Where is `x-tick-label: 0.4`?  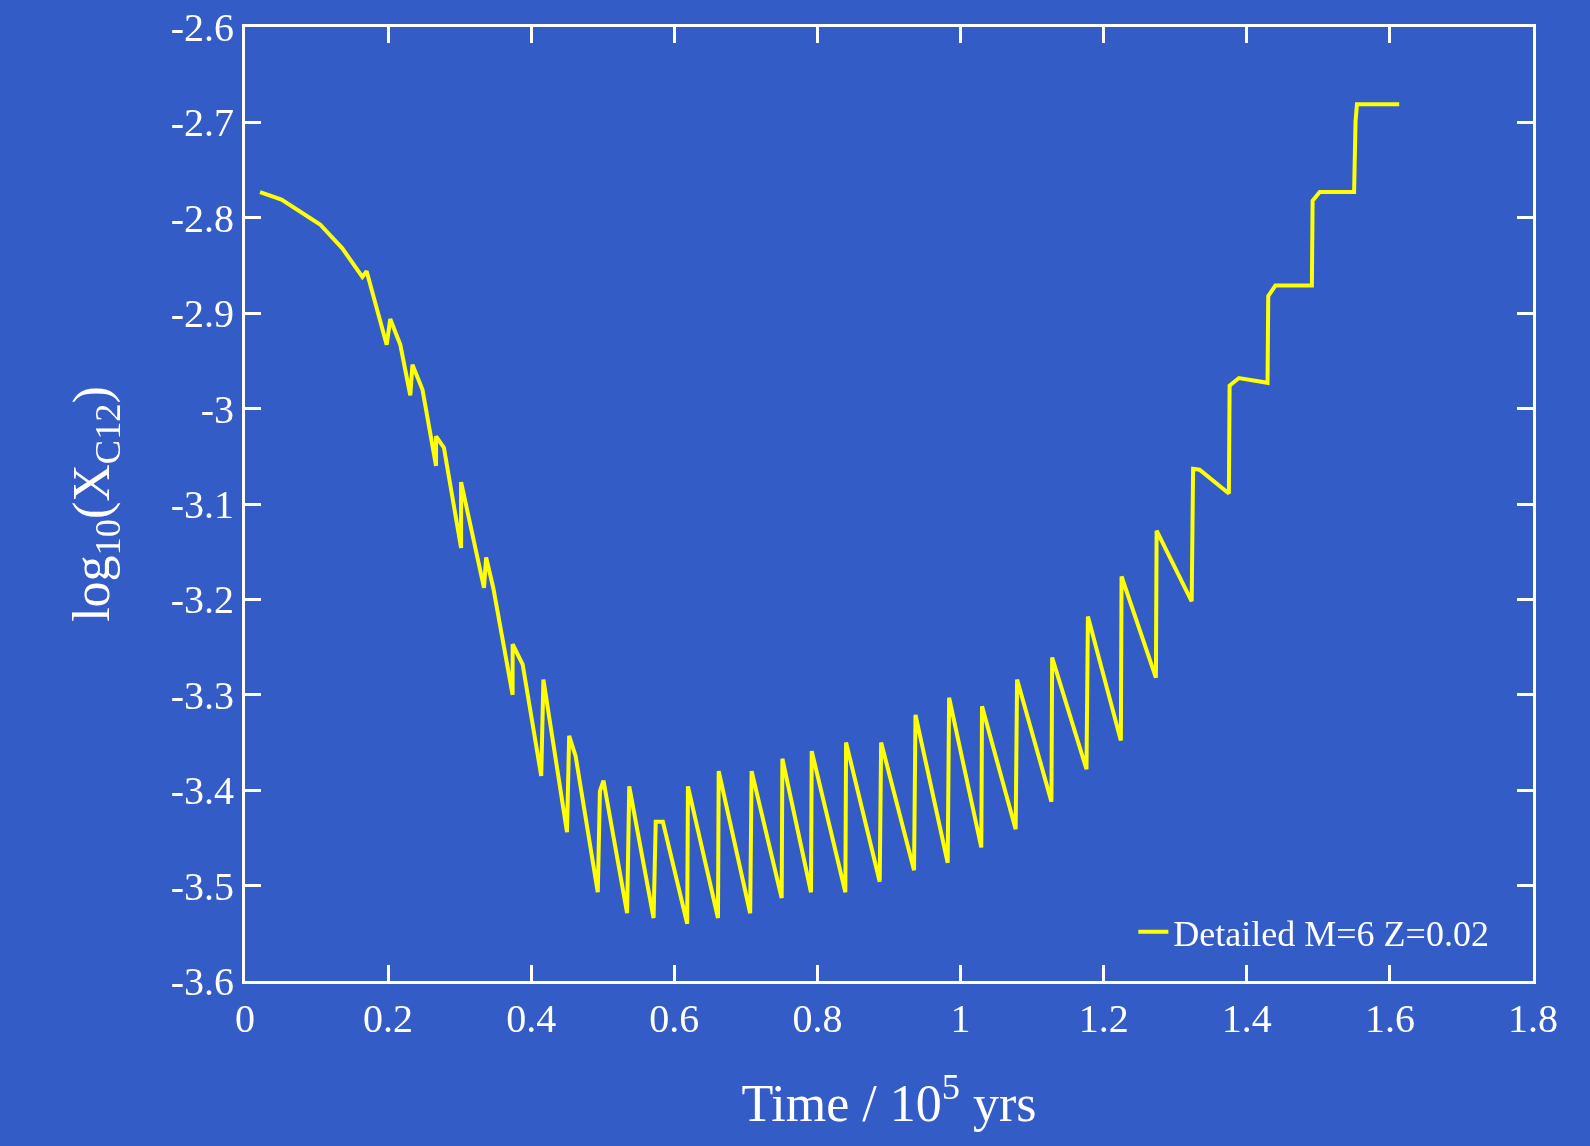
x-tick-label: 0.4 is located at coordinates (531, 1018).